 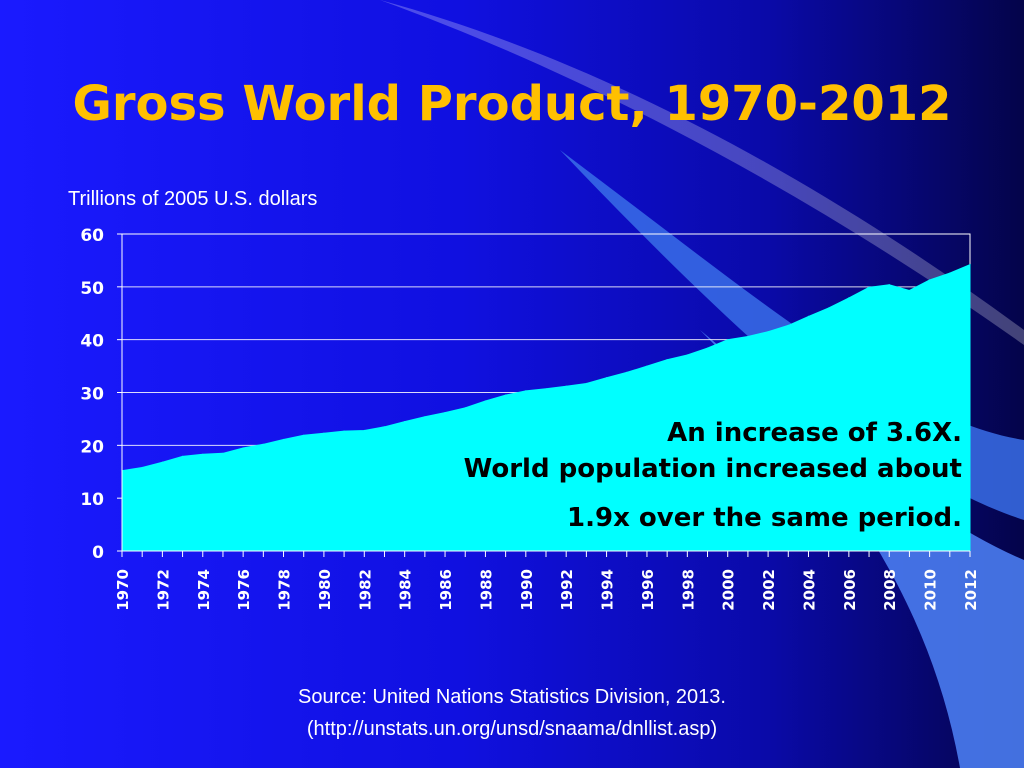 What do you see at coordinates (909, 290) in the screenshot?
I see `data-point-2009` at bounding box center [909, 290].